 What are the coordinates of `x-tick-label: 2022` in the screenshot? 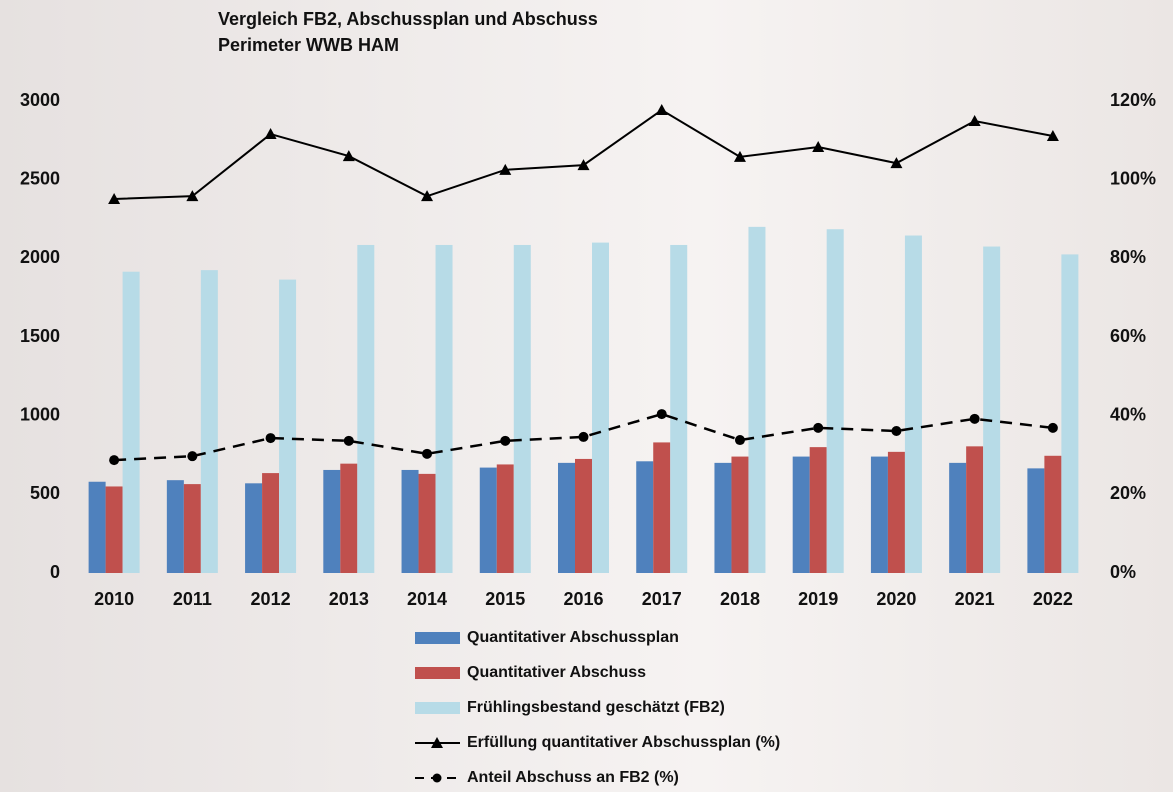 It's located at (1053, 599).